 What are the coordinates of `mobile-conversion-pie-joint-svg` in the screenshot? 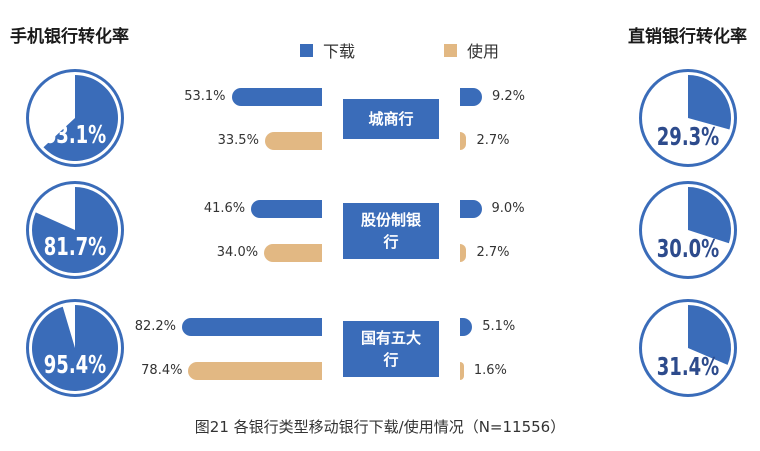 It's located at (75, 230).